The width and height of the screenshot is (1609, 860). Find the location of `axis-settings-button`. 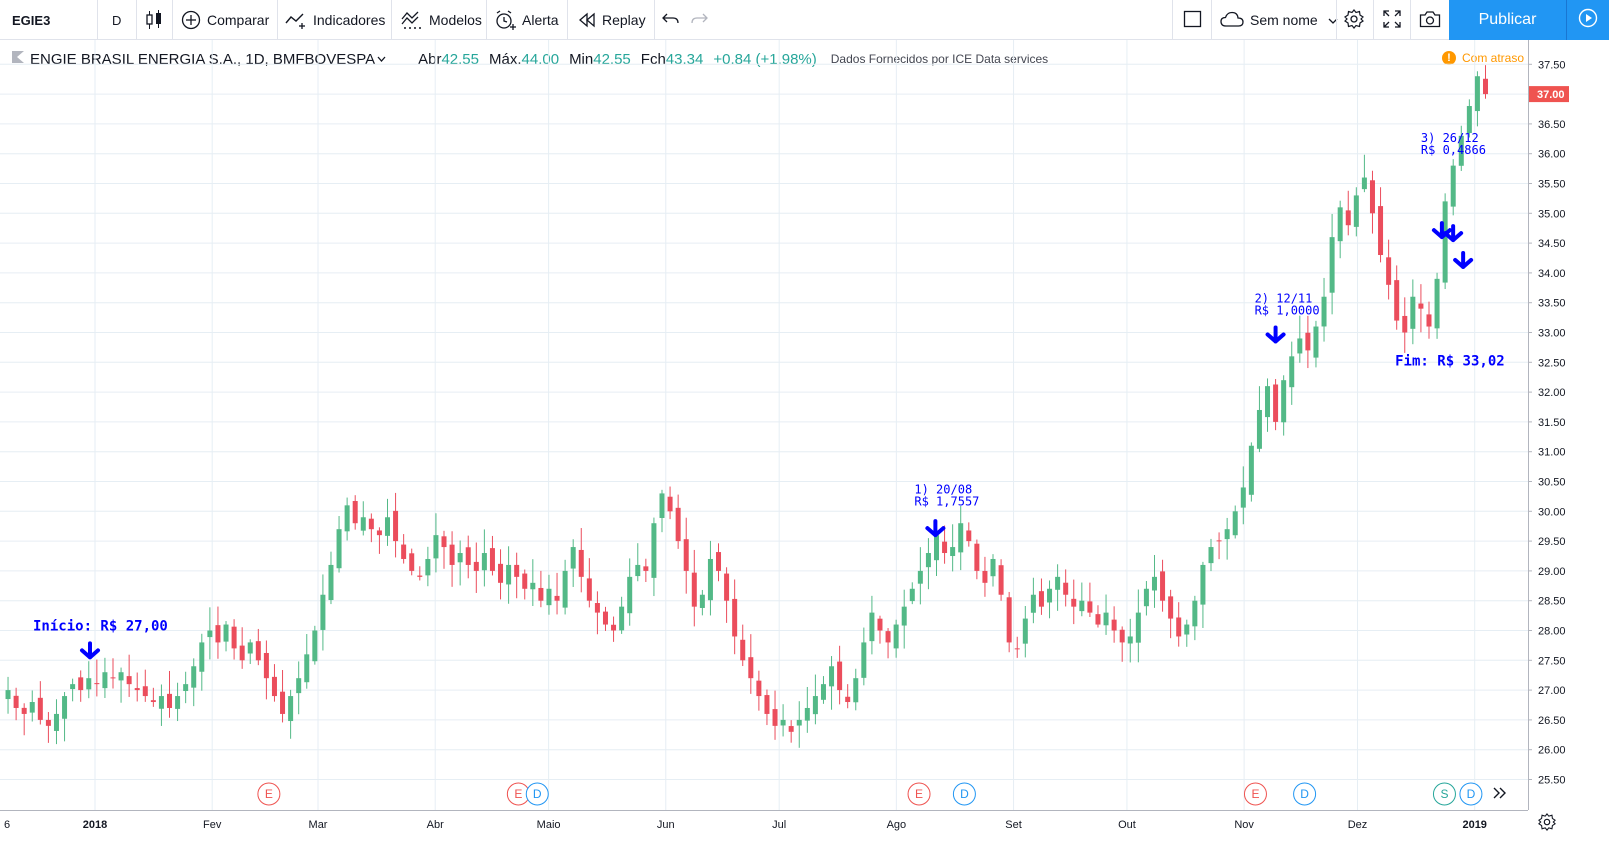

axis-settings-button is located at coordinates (1547, 824).